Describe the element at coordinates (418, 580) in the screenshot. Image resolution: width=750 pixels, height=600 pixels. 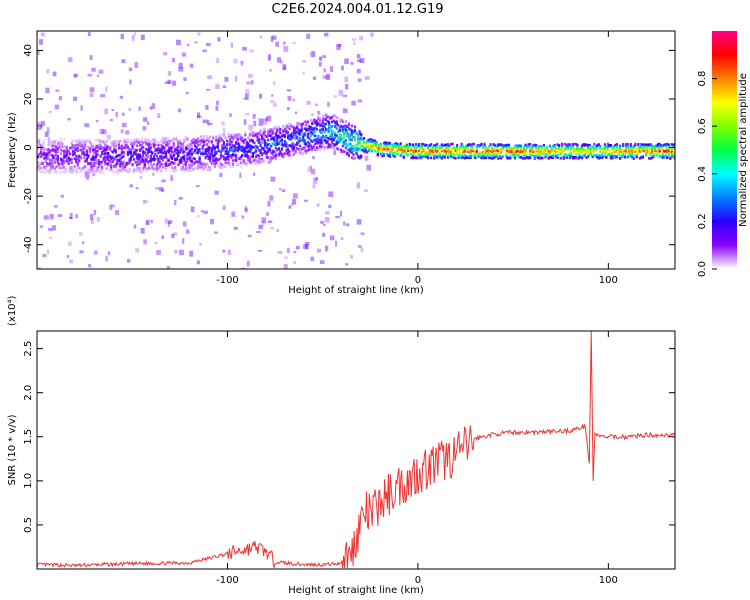
I see `x-tick-label: 0` at that location.